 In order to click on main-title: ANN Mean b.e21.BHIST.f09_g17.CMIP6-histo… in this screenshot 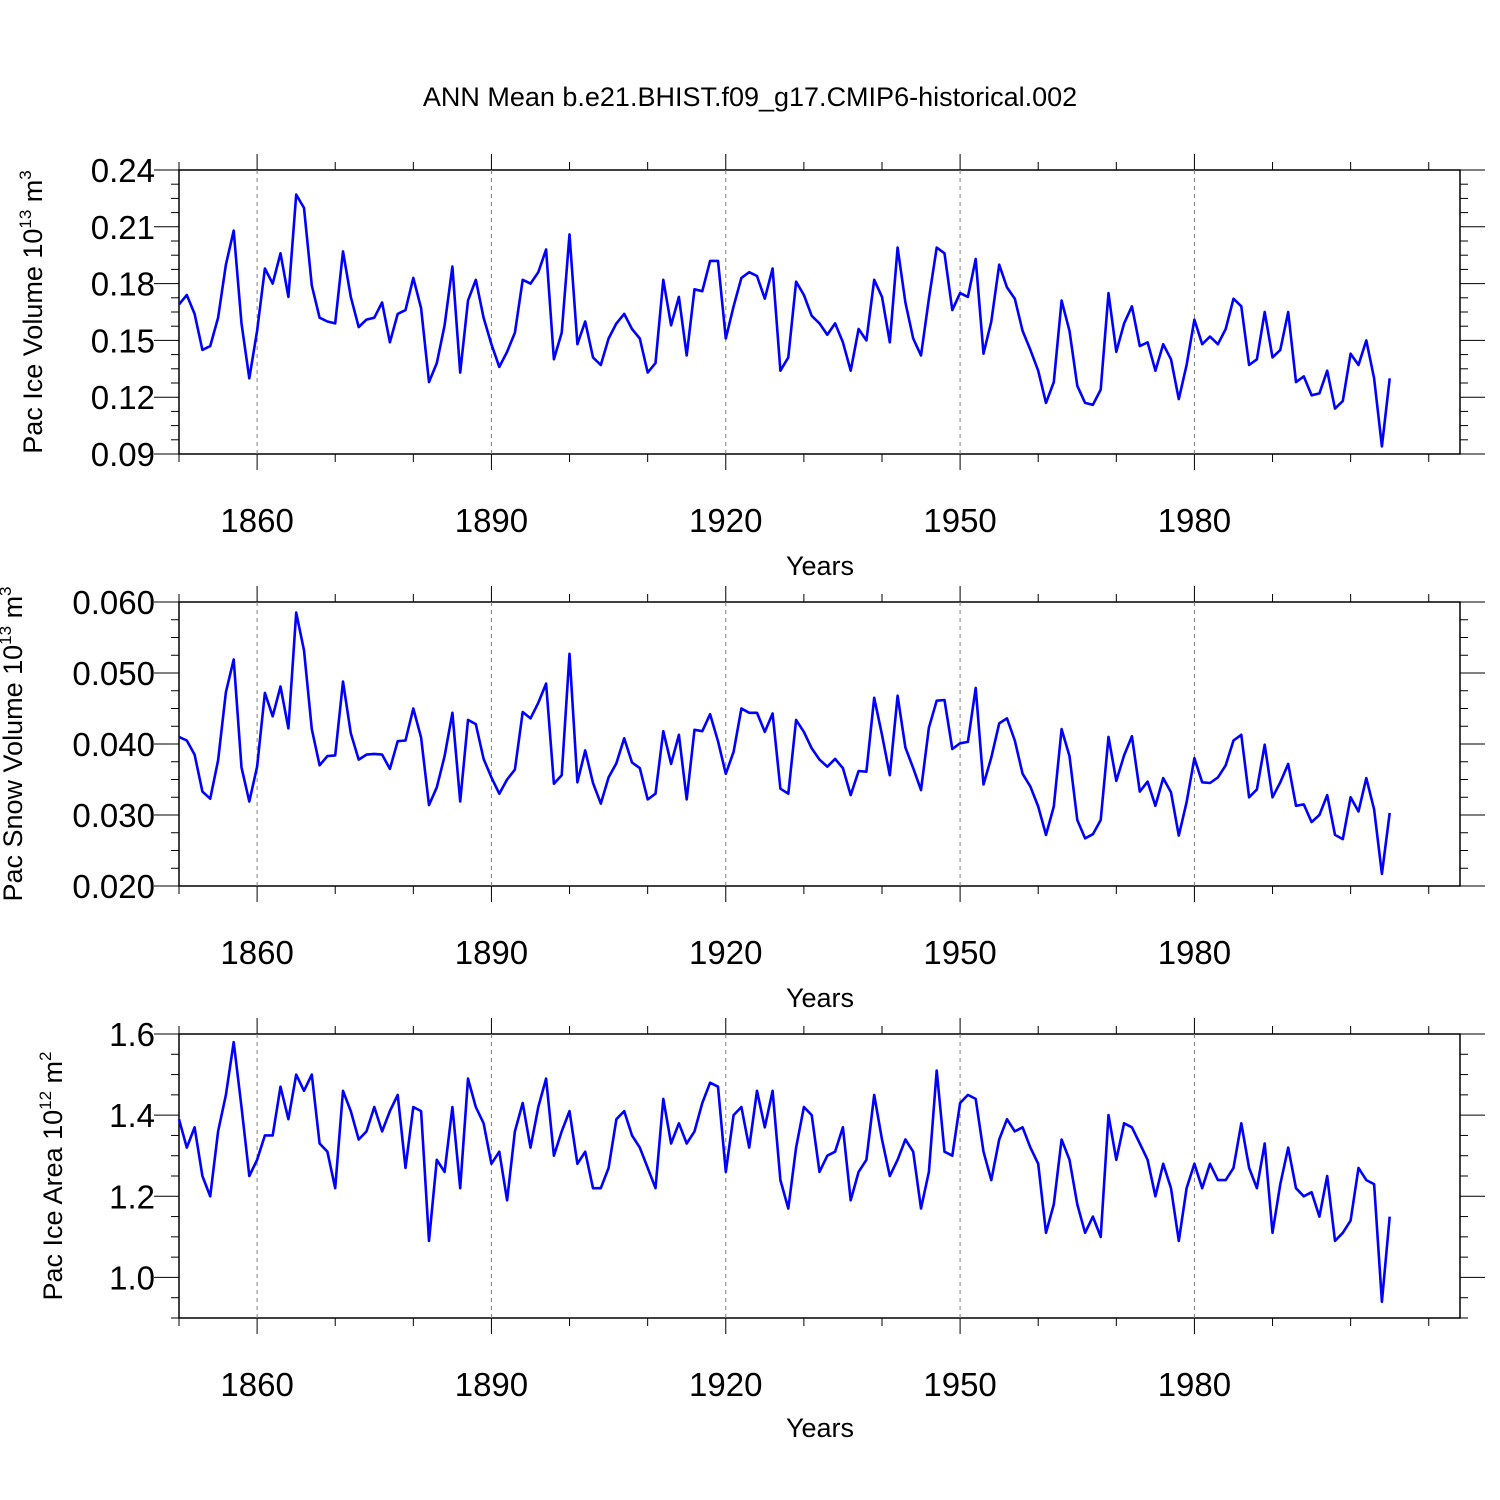, I will do `click(750, 97)`.